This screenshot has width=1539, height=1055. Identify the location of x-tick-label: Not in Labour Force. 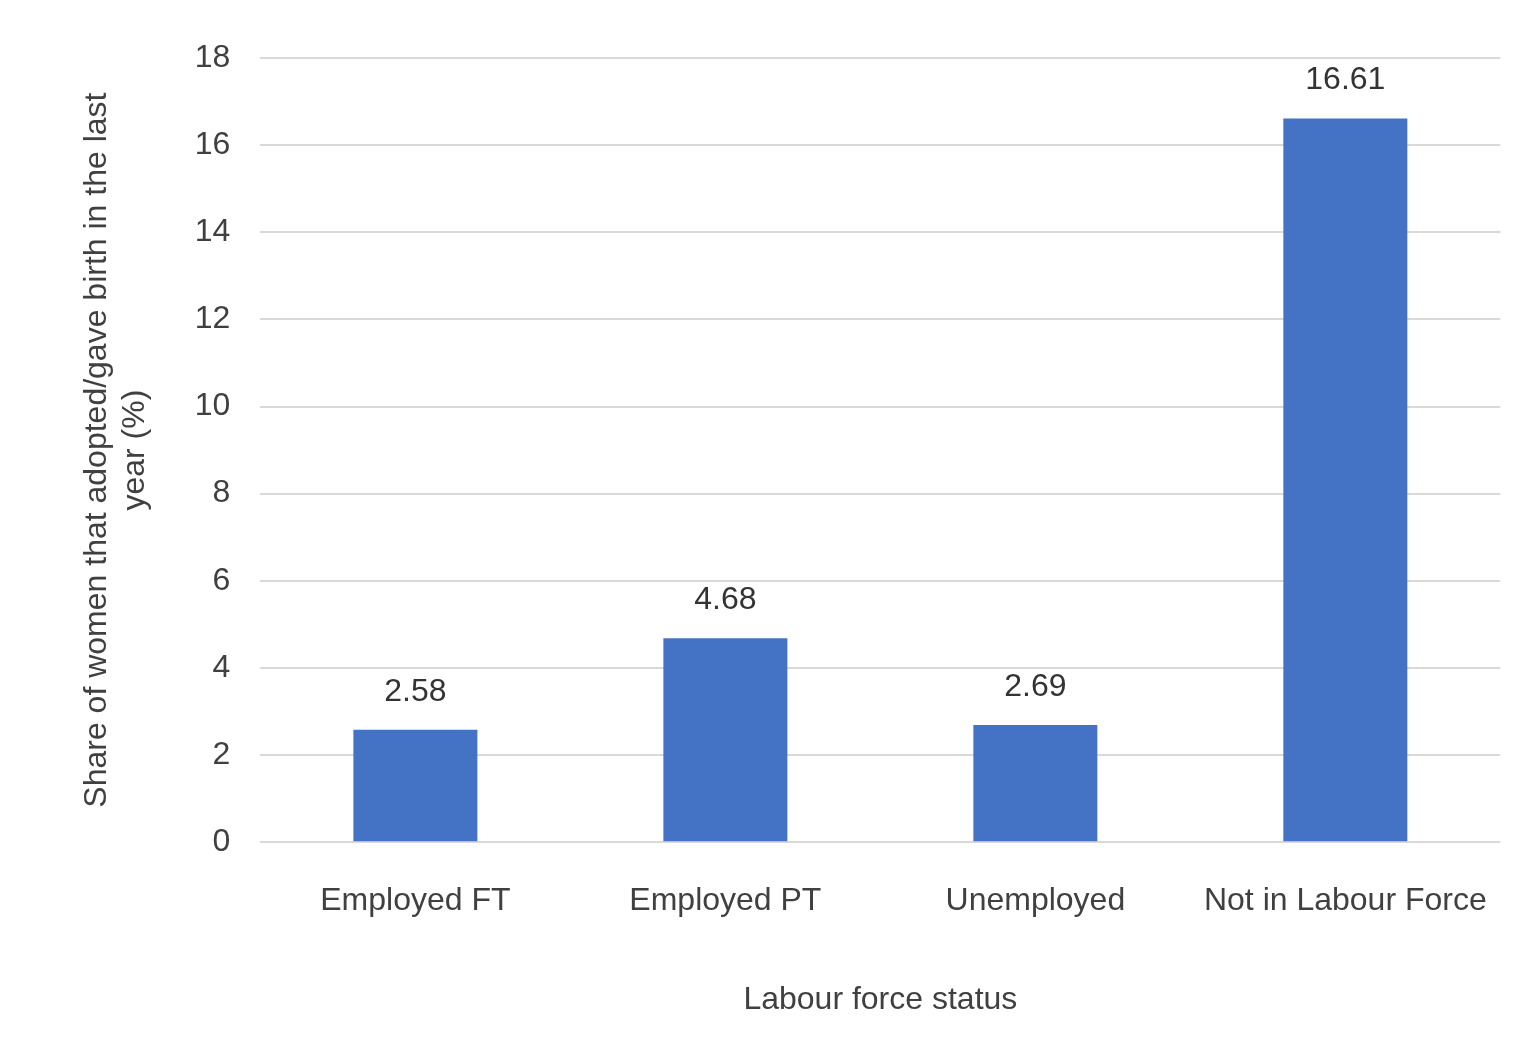
(1345, 899).